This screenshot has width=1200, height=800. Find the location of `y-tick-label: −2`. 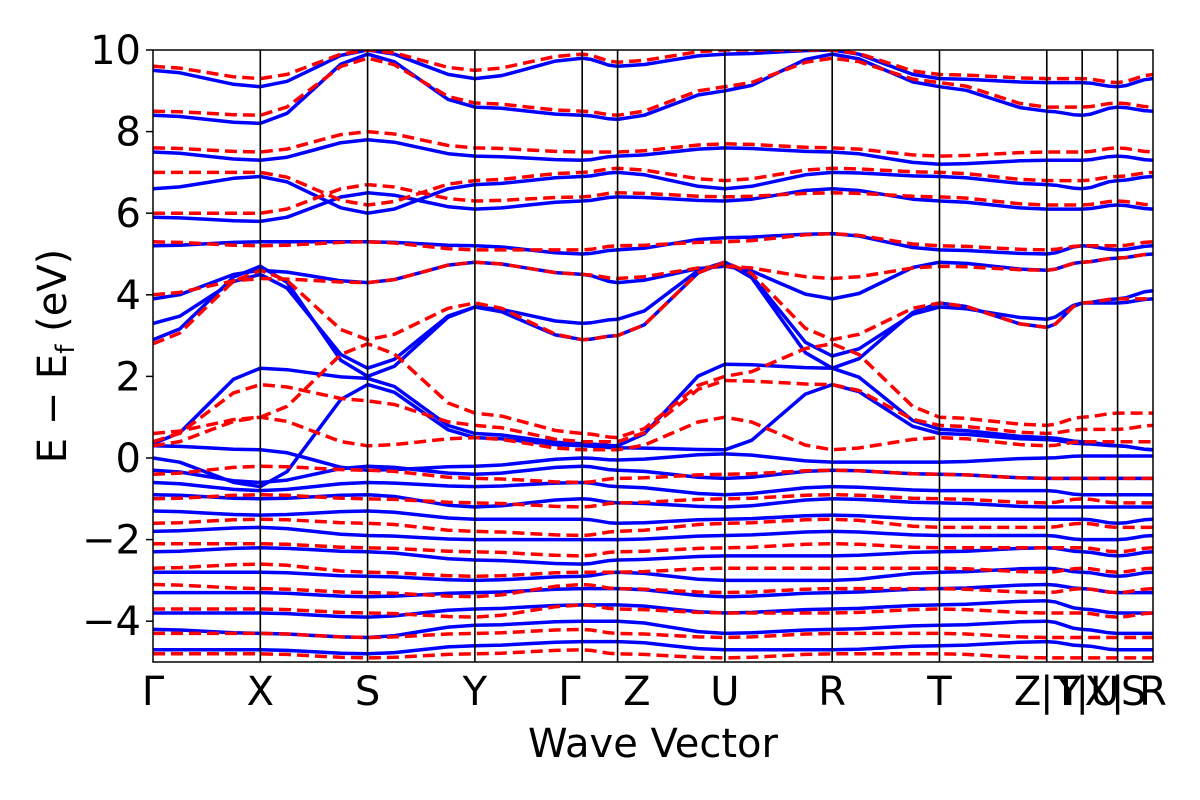

y-tick-label: −2 is located at coordinates (111, 541).